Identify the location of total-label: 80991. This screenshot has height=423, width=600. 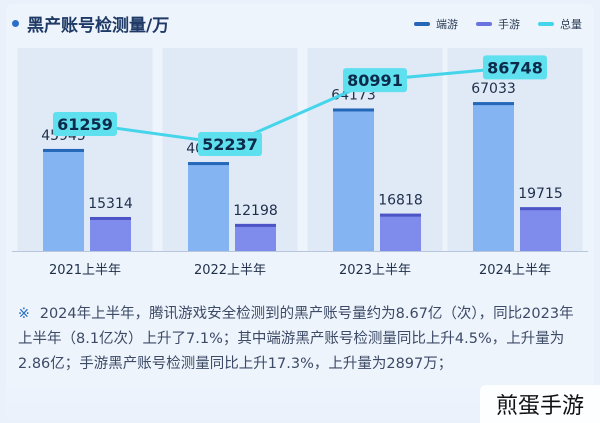
(375, 80).